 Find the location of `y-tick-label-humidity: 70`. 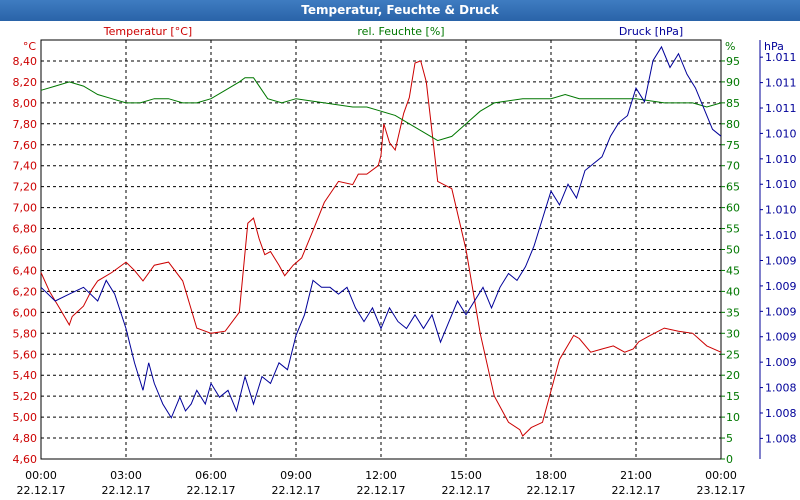

y-tick-label-humidity: 70 is located at coordinates (733, 166).